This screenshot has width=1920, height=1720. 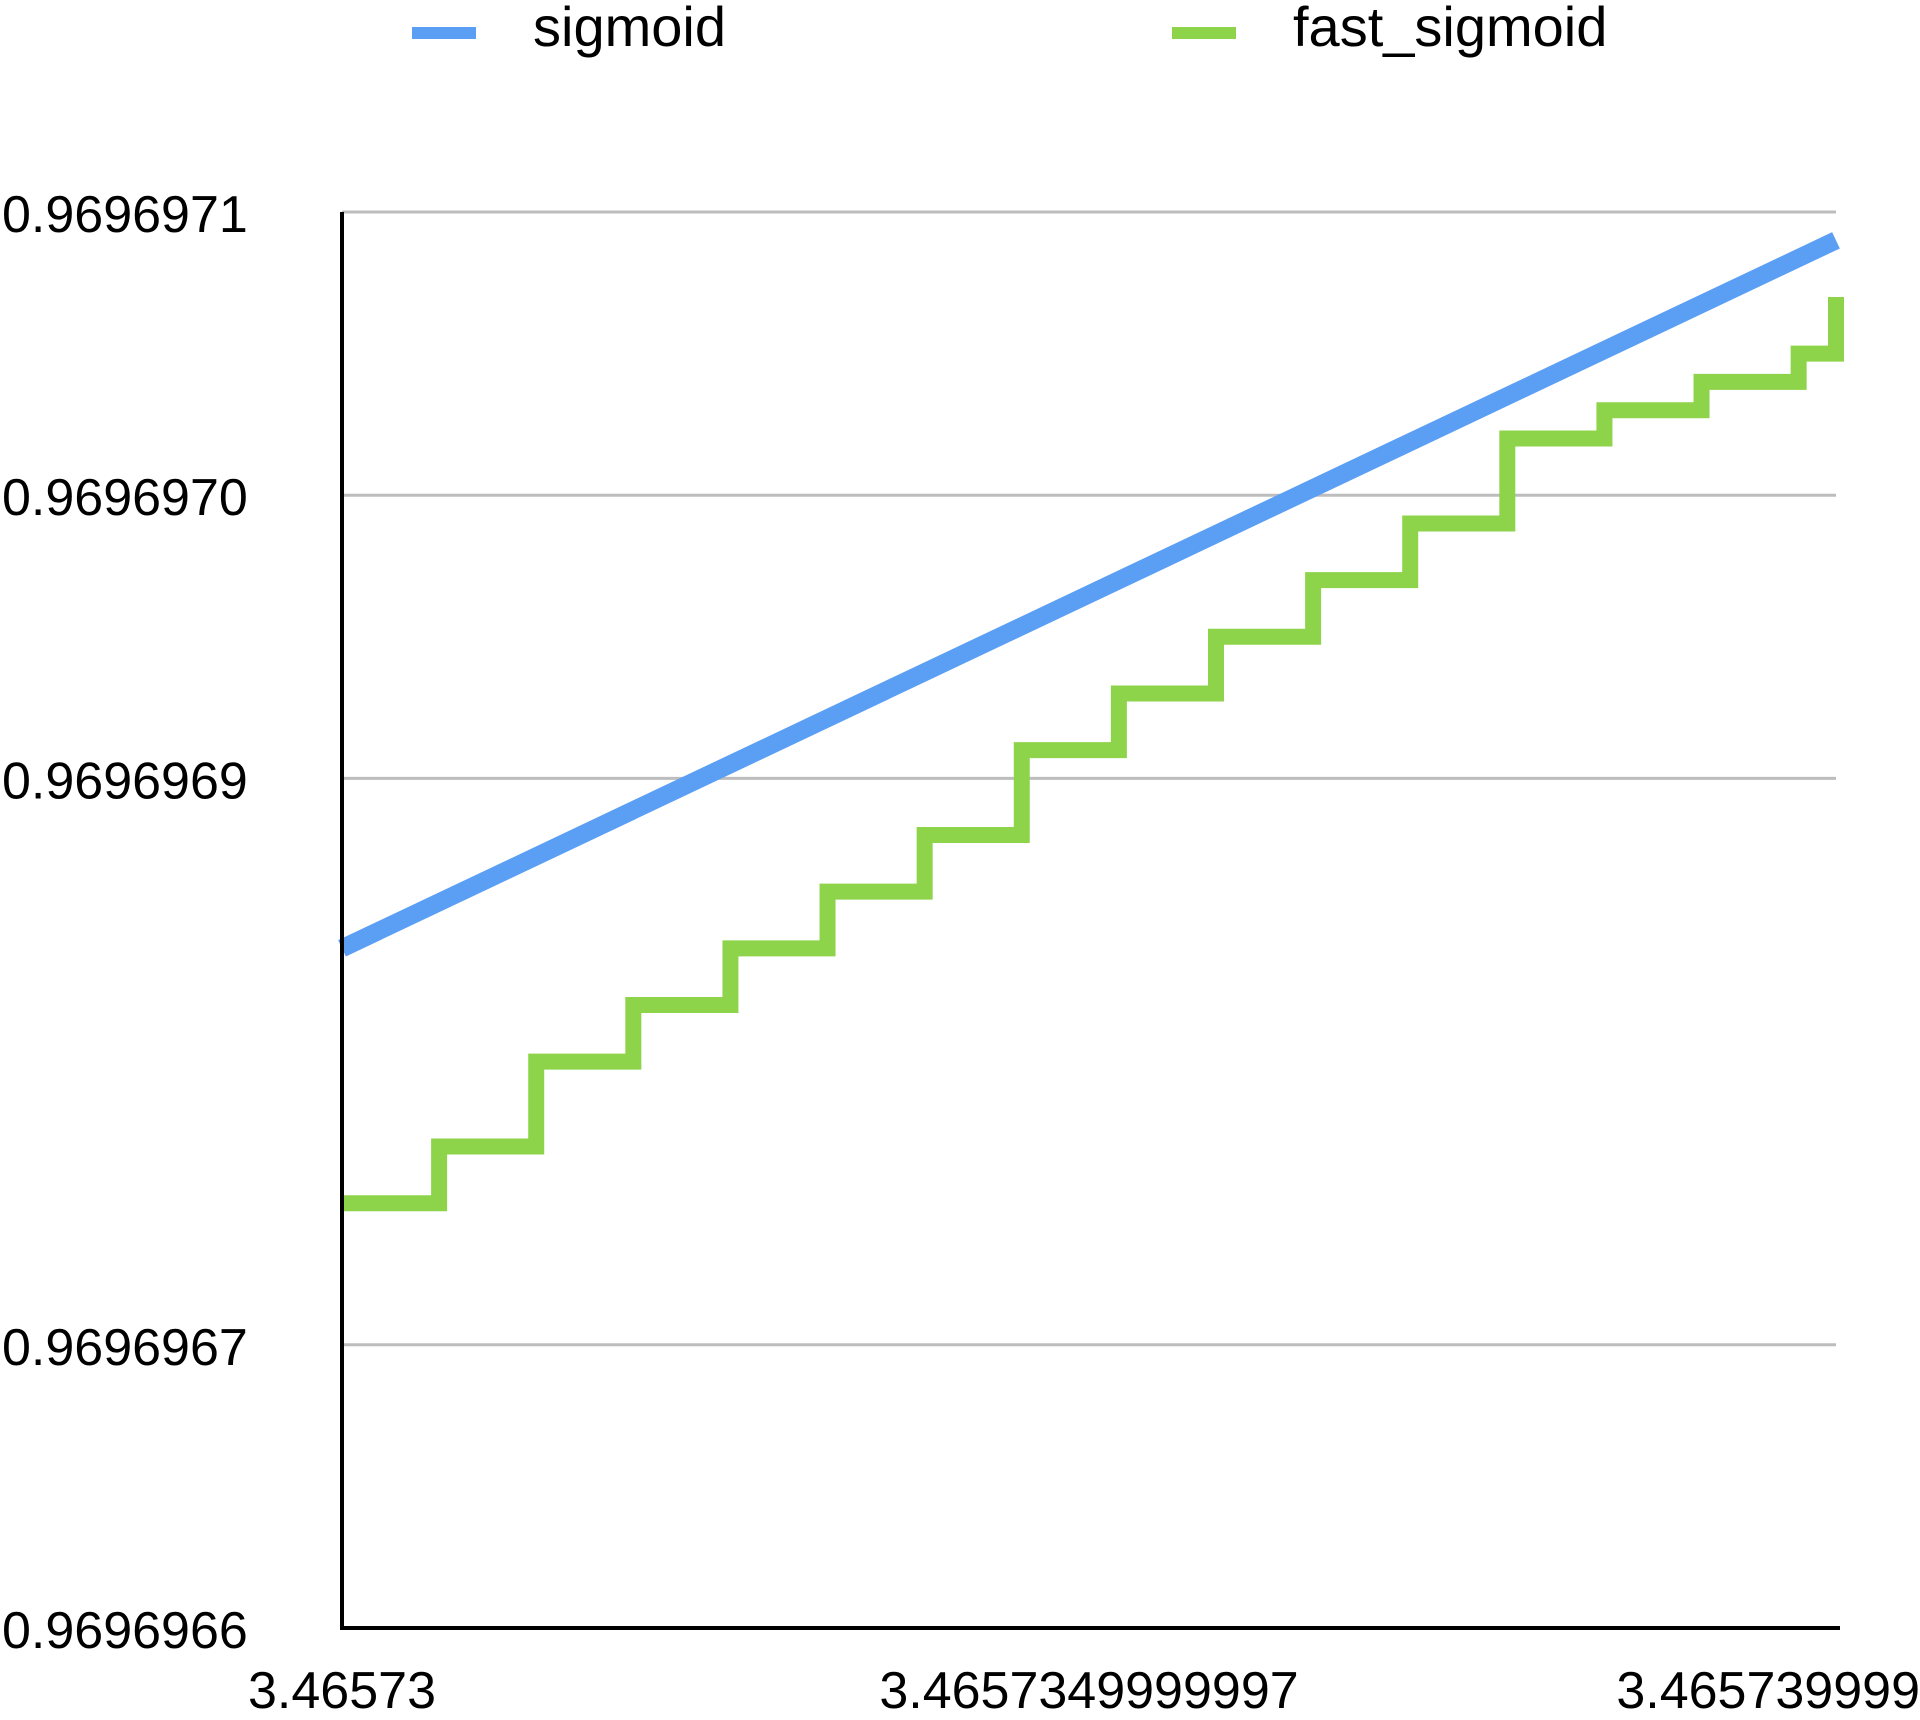 What do you see at coordinates (125, 215) in the screenshot?
I see `y-tick-label-4: 0.9696971` at bounding box center [125, 215].